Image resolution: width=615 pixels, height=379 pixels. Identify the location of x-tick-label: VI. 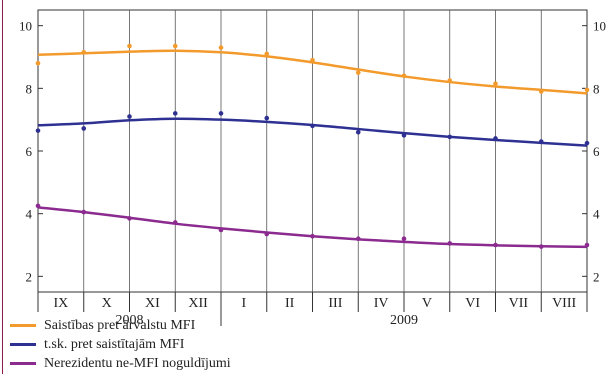
(472, 303).